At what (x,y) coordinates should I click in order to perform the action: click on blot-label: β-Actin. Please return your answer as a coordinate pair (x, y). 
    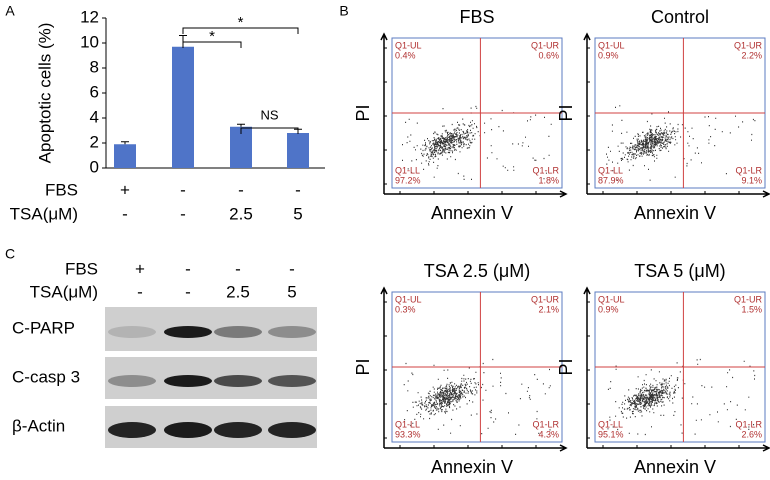
    Looking at the image, I should click on (38, 425).